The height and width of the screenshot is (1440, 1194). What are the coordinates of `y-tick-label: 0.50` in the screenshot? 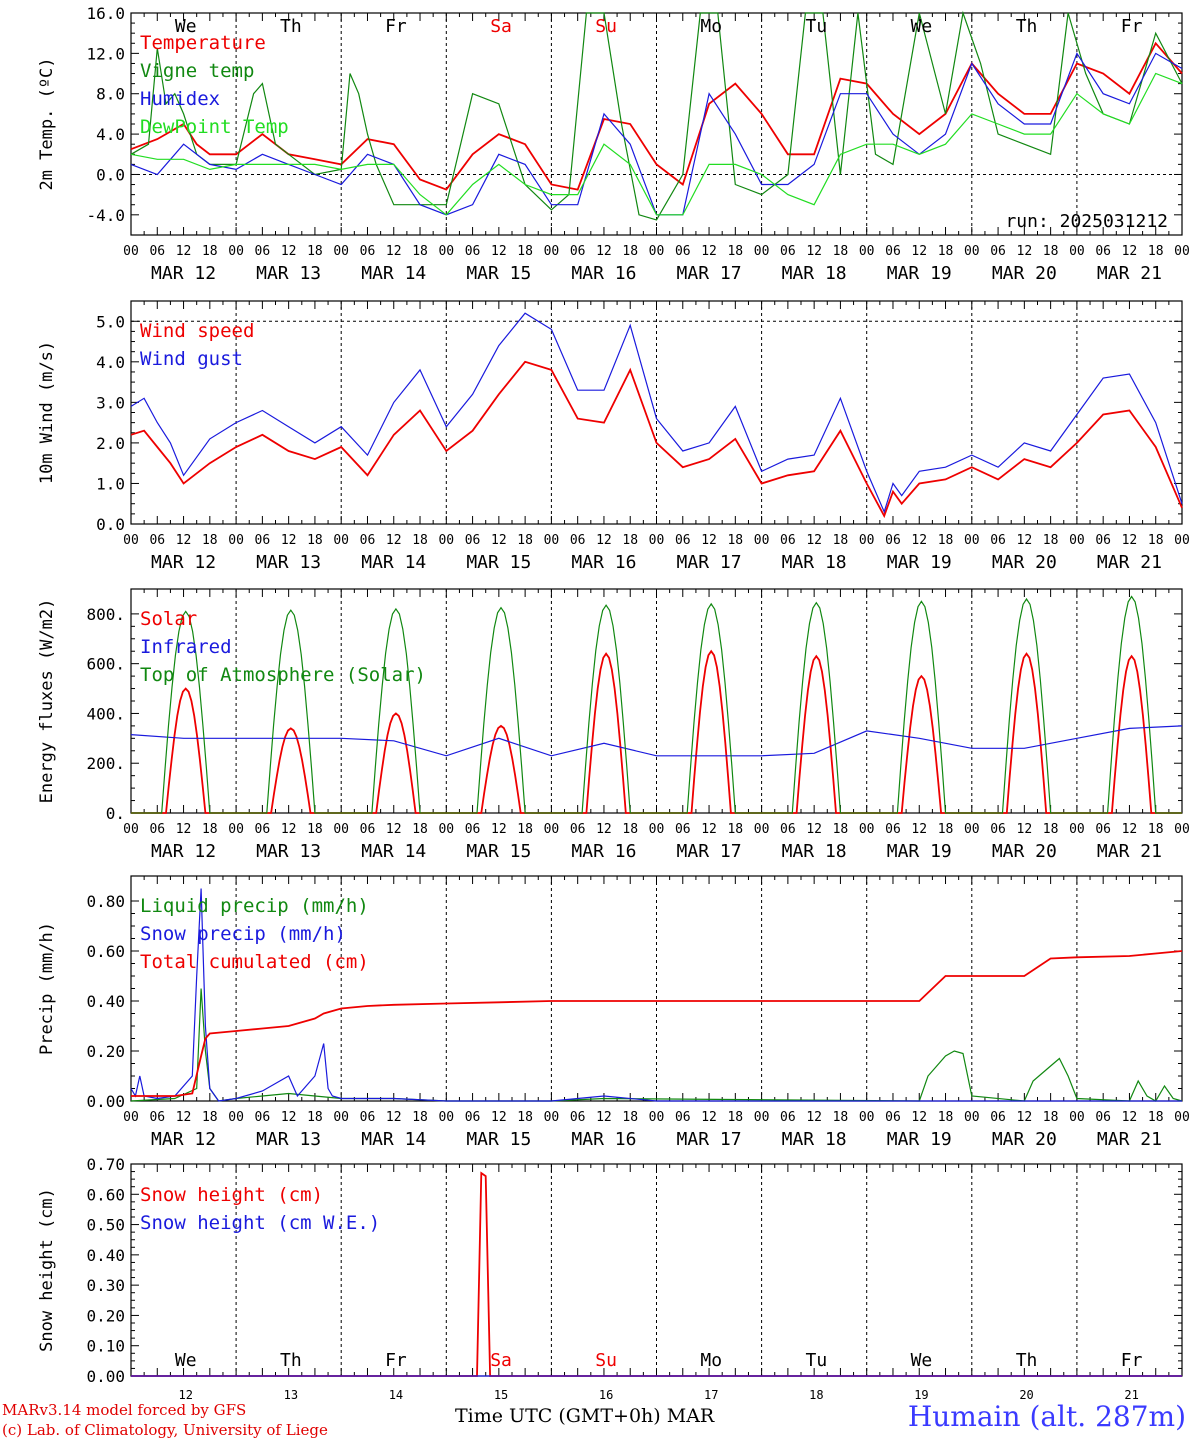 It's located at (105, 1225).